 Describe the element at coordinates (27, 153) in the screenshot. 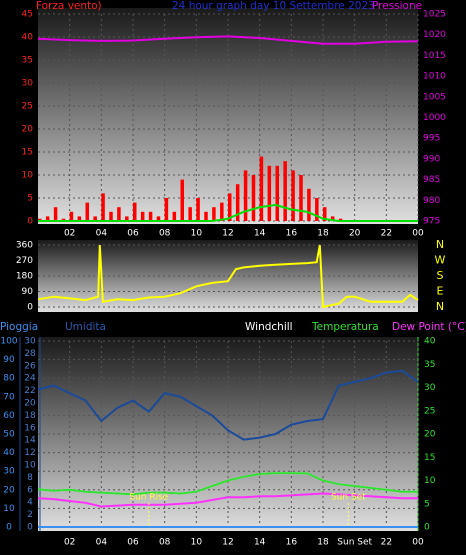

I see `y-tick-label: 15` at that location.